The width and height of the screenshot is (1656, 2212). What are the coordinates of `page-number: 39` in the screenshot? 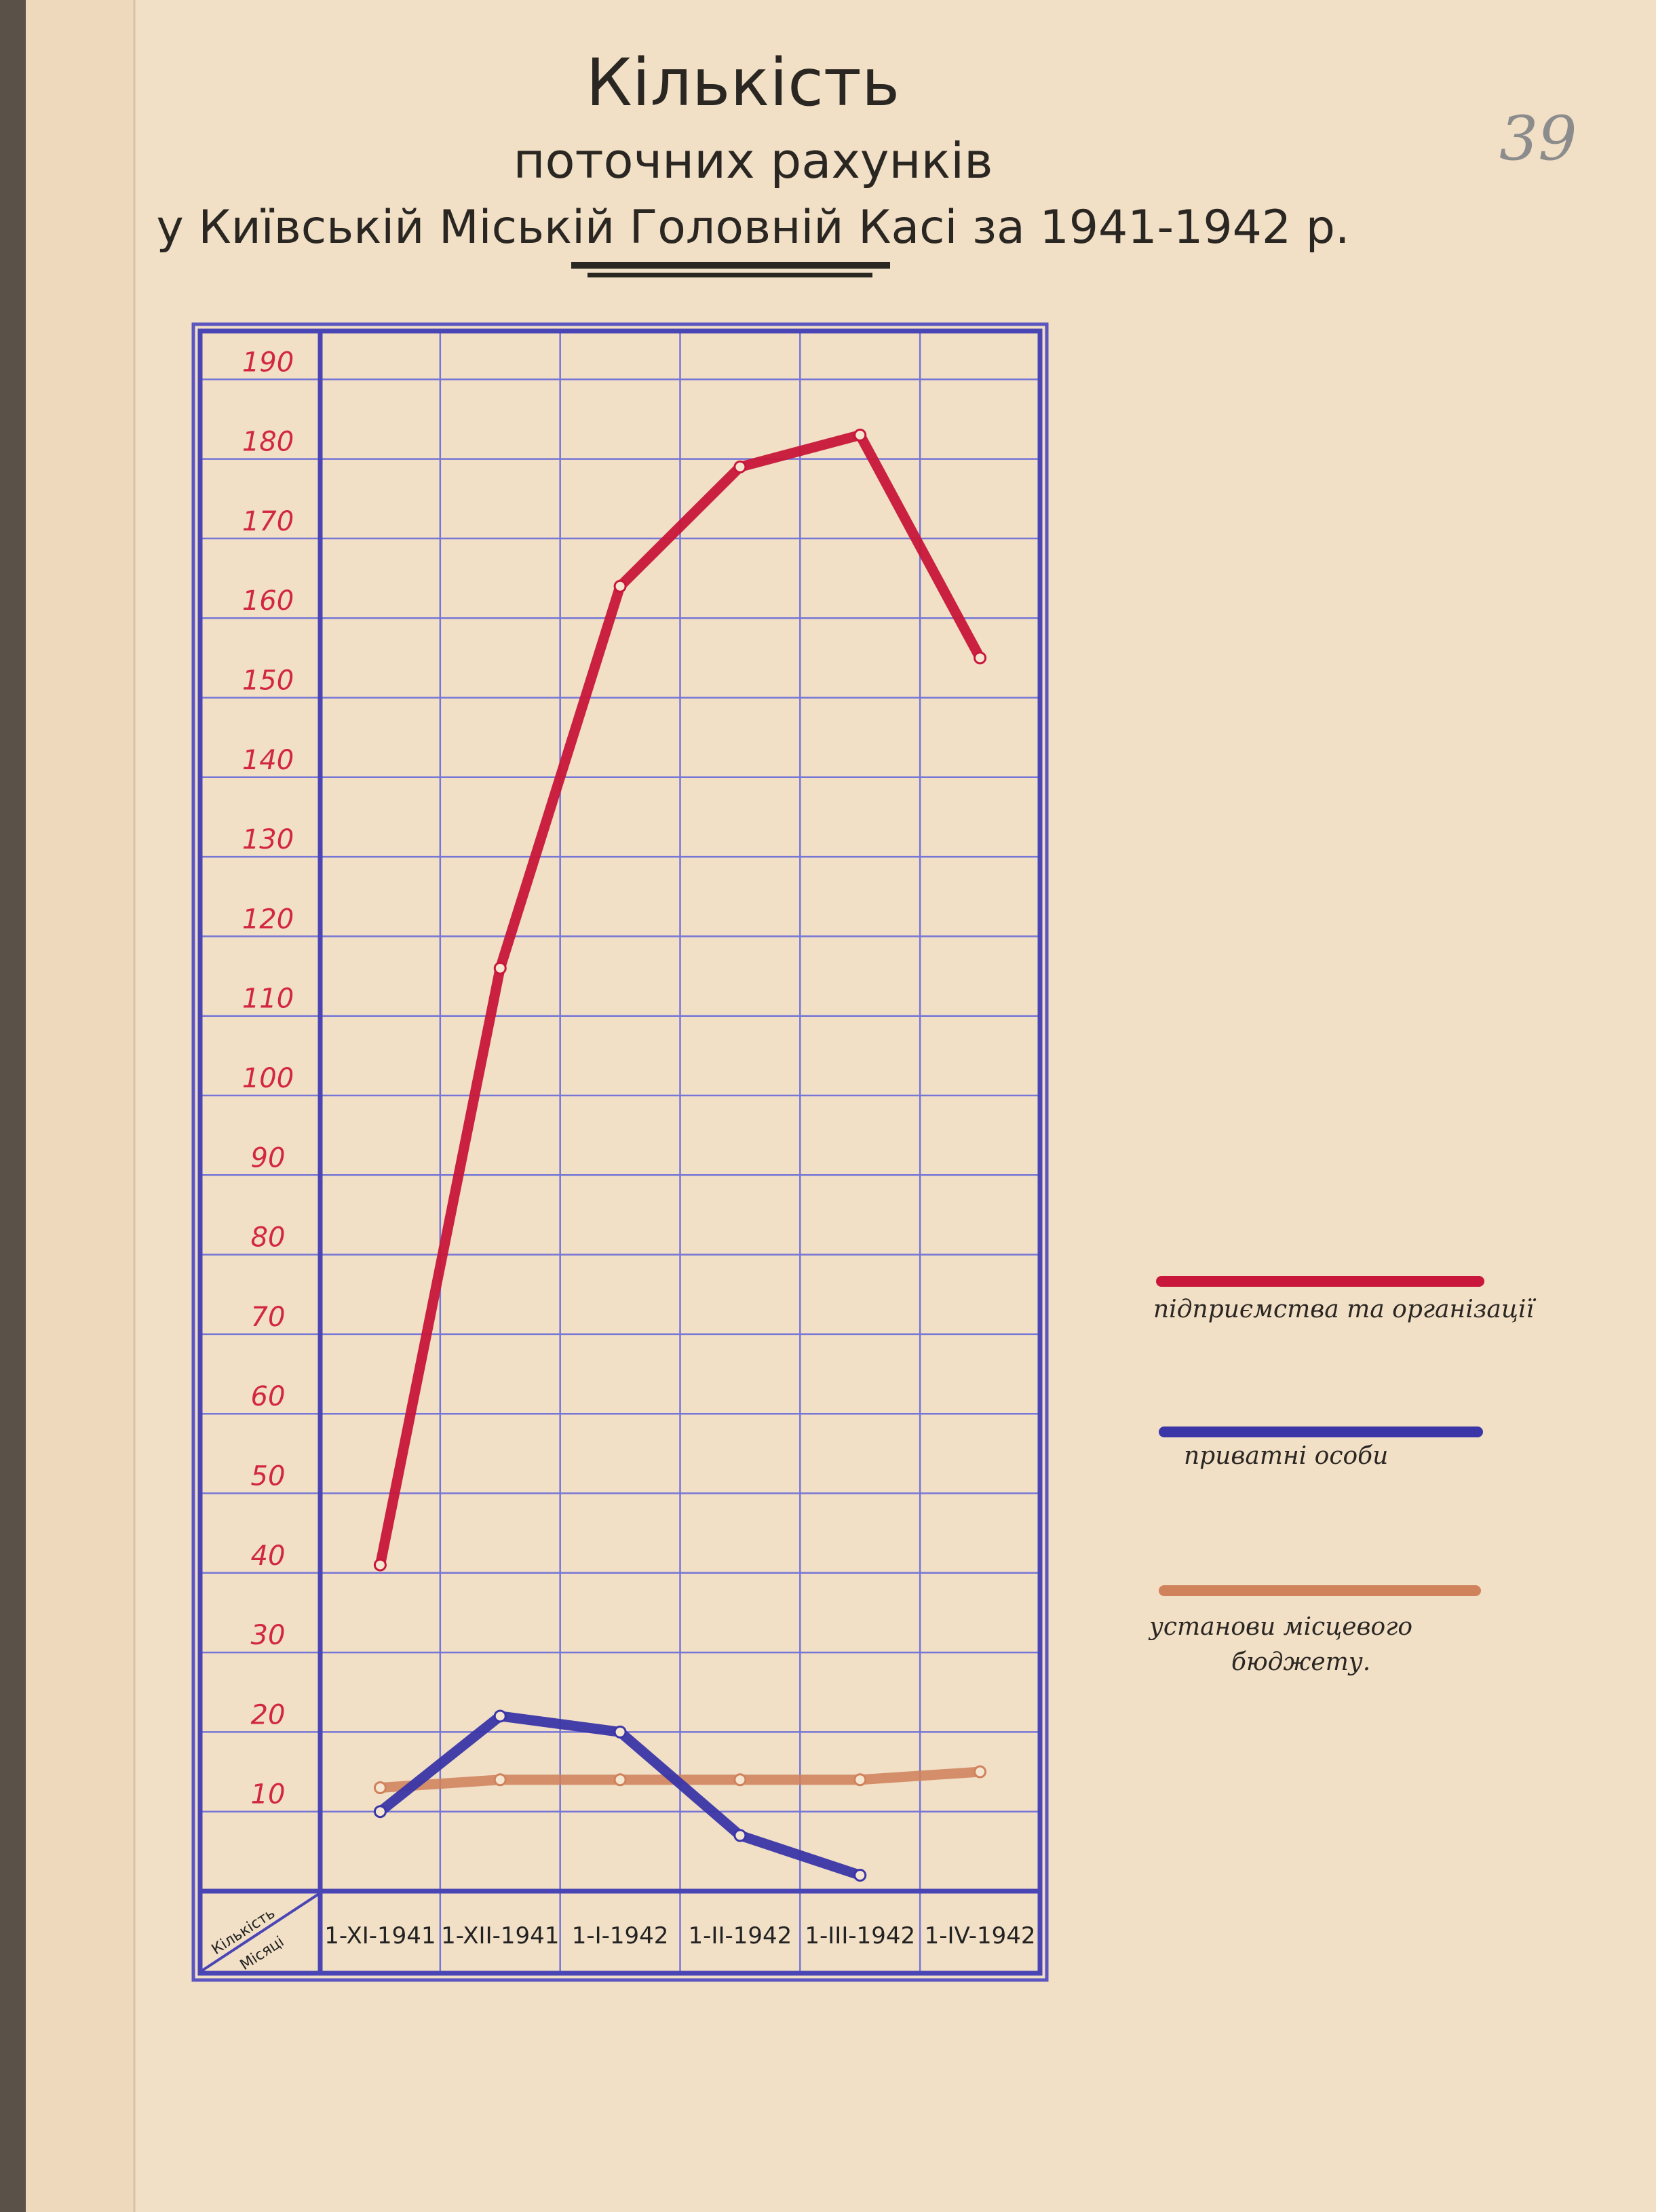 It's located at (1538, 139).